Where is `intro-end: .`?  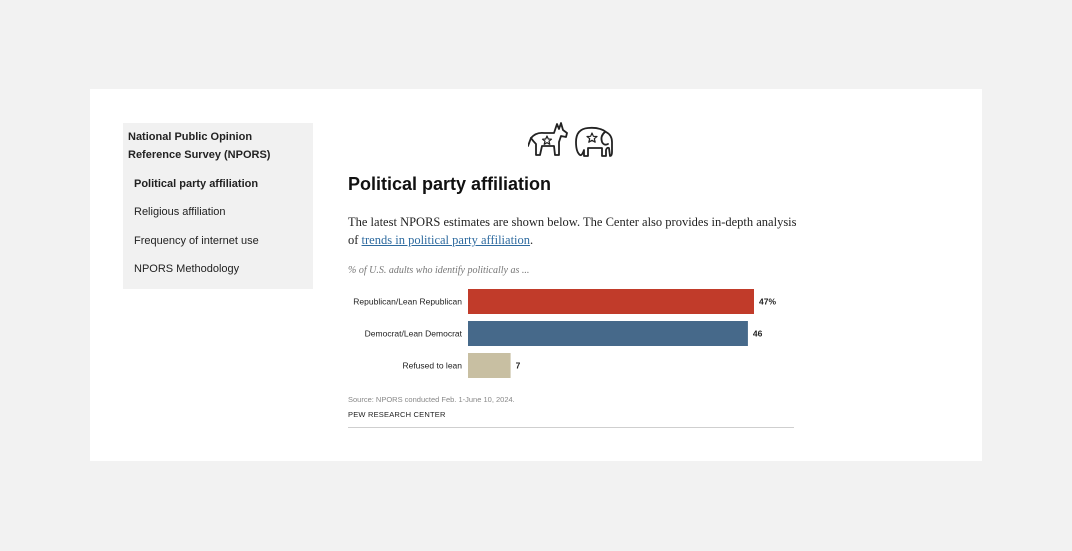 intro-end: . is located at coordinates (532, 240).